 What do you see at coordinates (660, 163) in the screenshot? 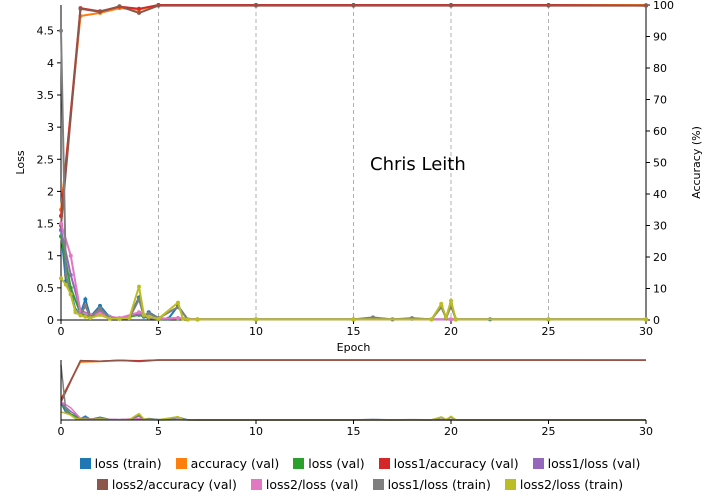
I see `y-right-tick-label: 50` at bounding box center [660, 163].